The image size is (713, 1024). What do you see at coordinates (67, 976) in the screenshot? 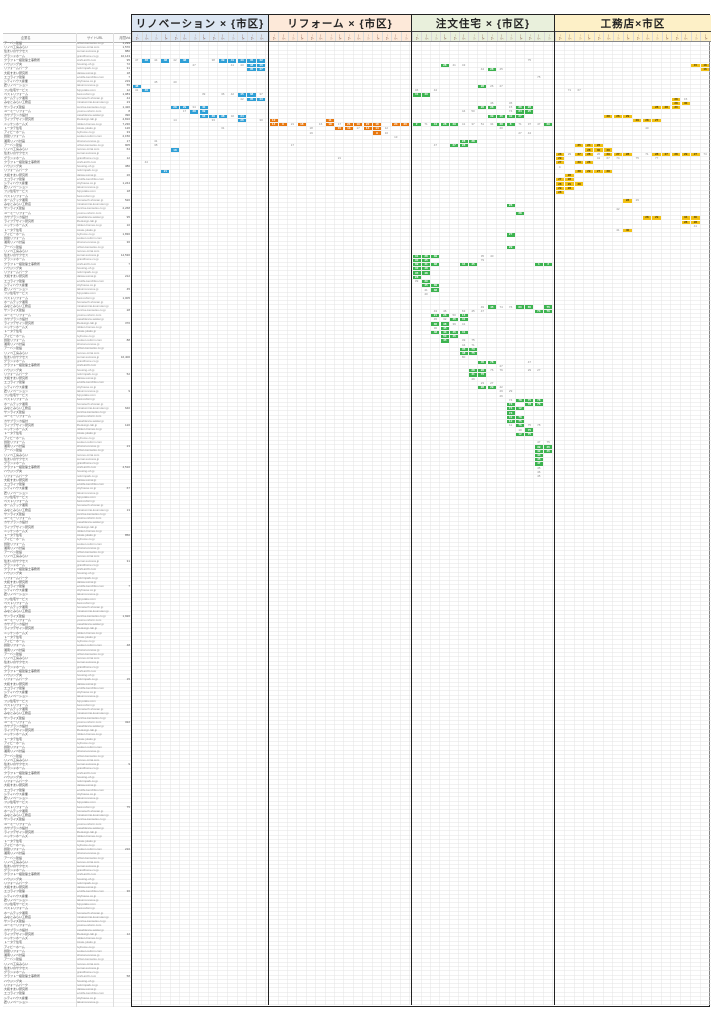
I see `table-row: クラフト一級建築士事務所 craft-archi.com 58` at bounding box center [67, 976].